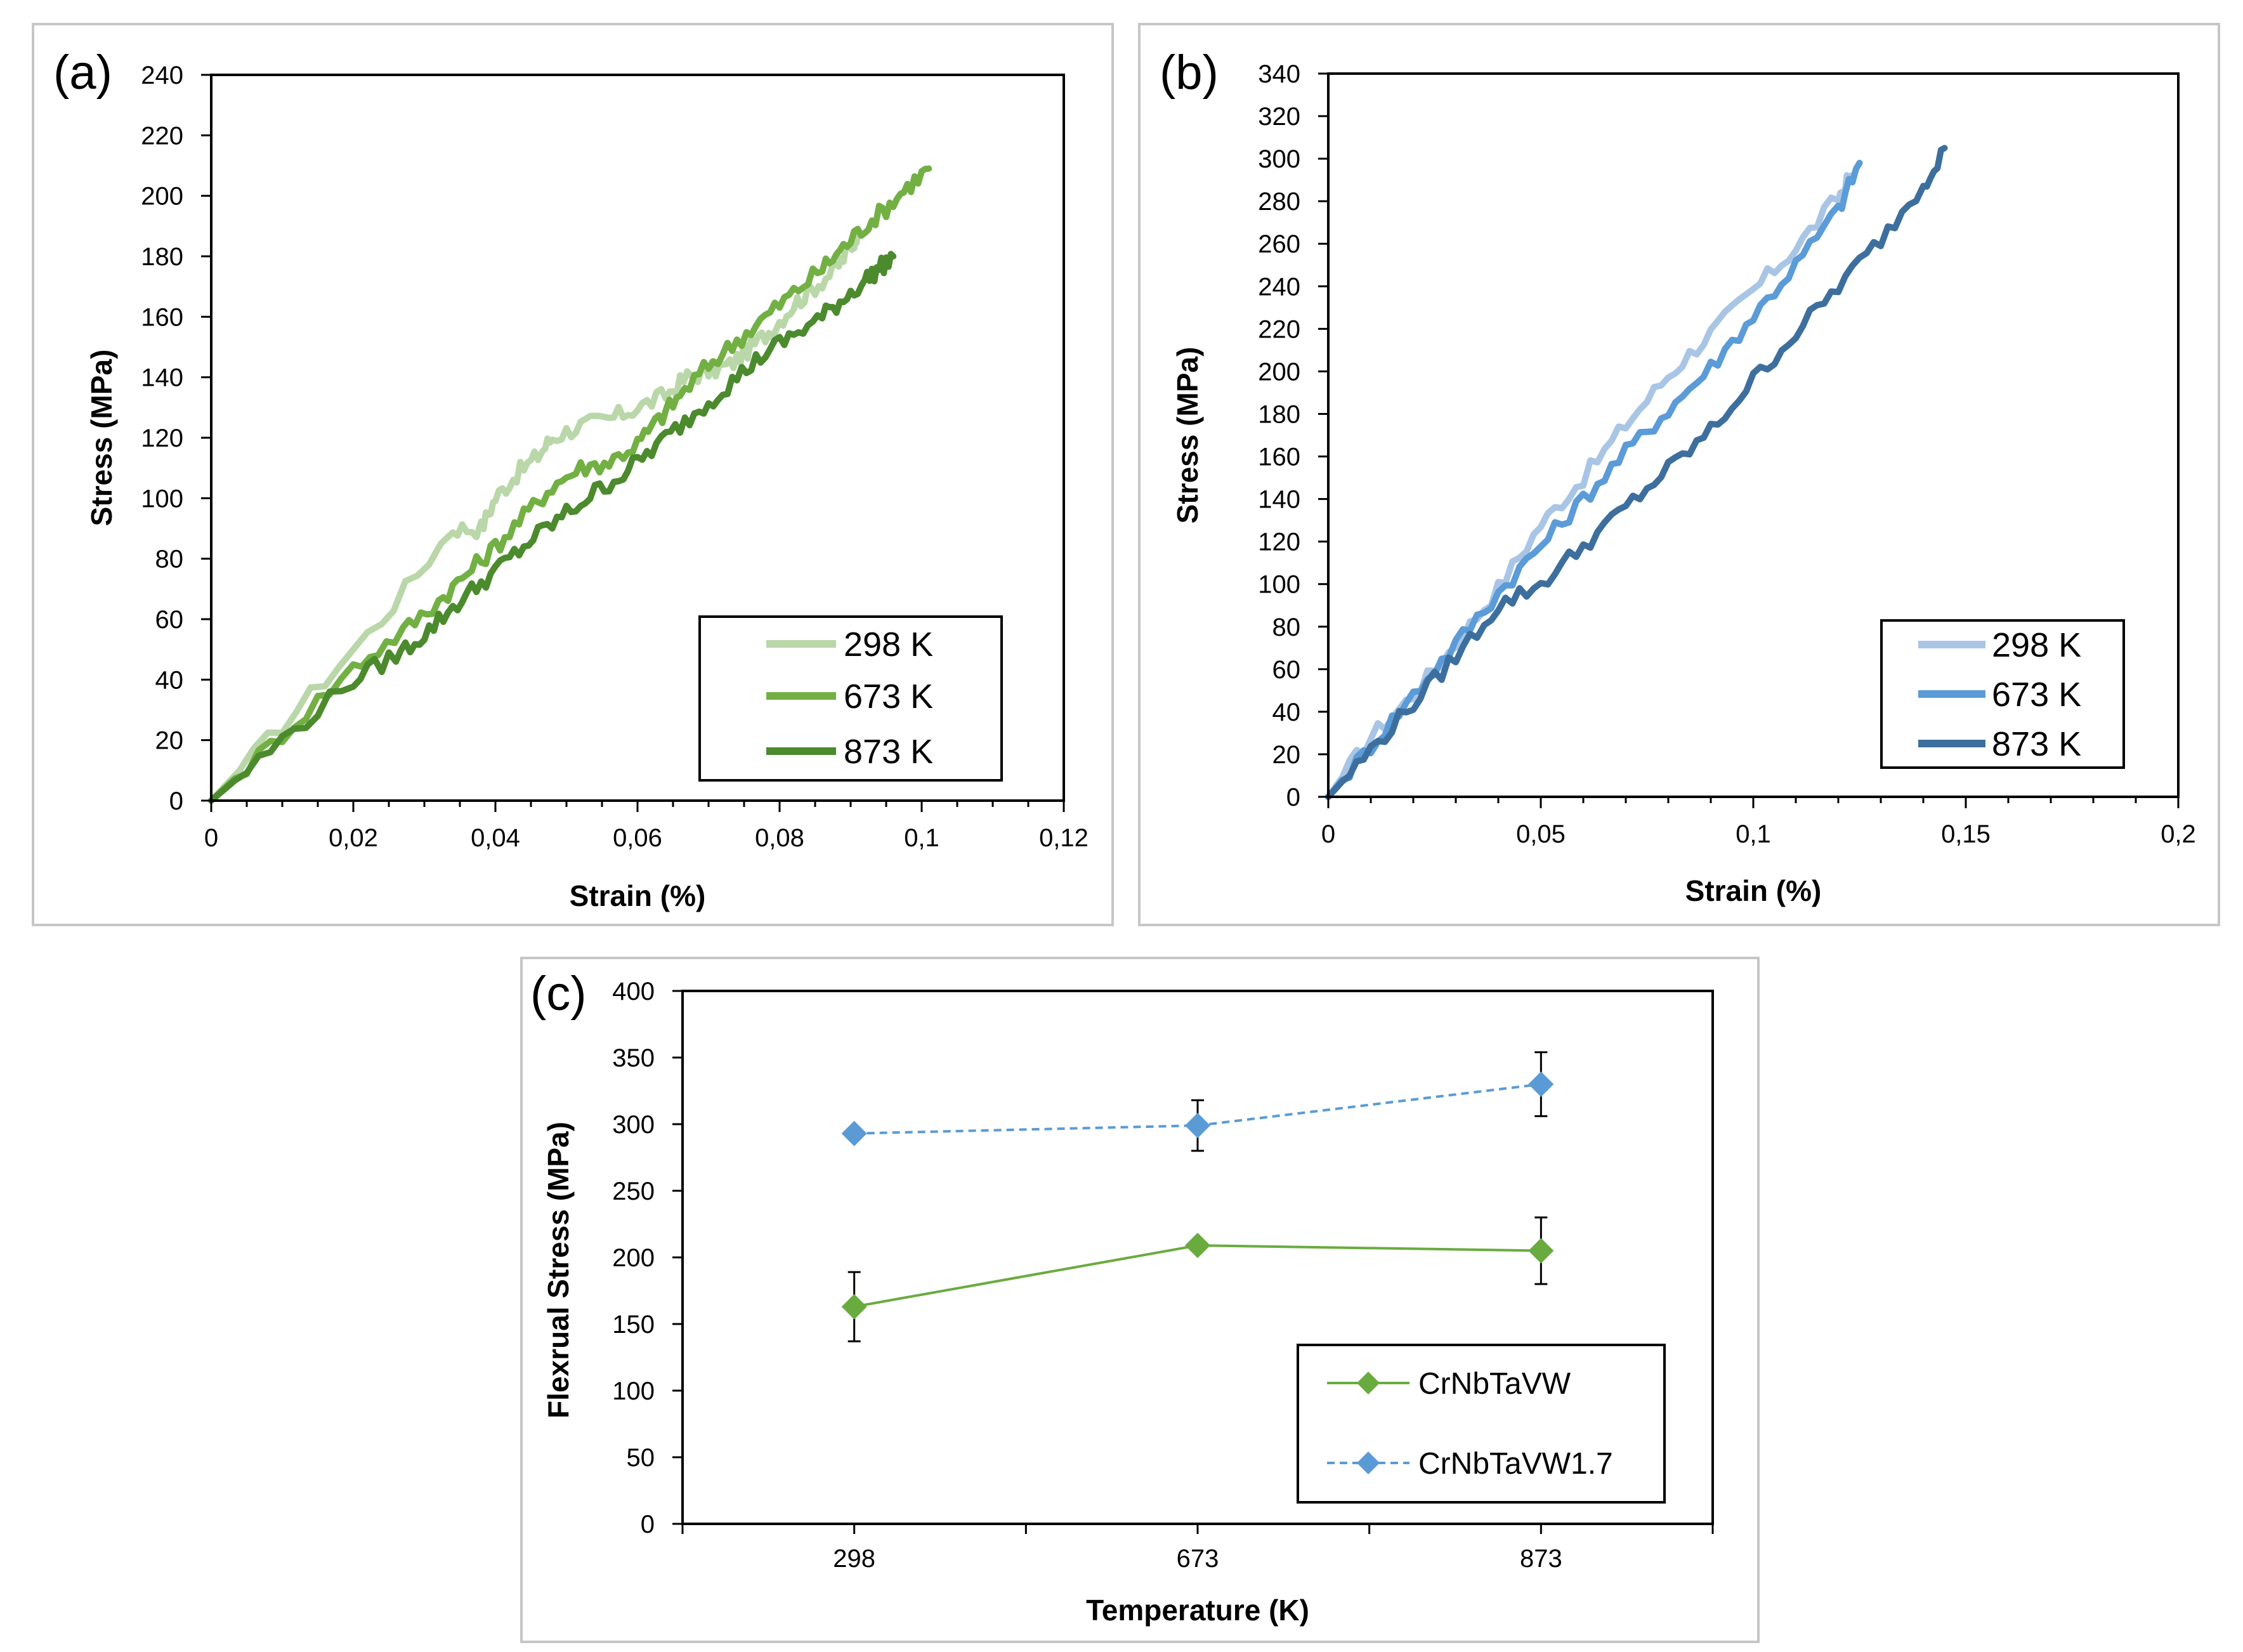  I want to click on panel-b-y-tick-label: 340, so click(1279, 74).